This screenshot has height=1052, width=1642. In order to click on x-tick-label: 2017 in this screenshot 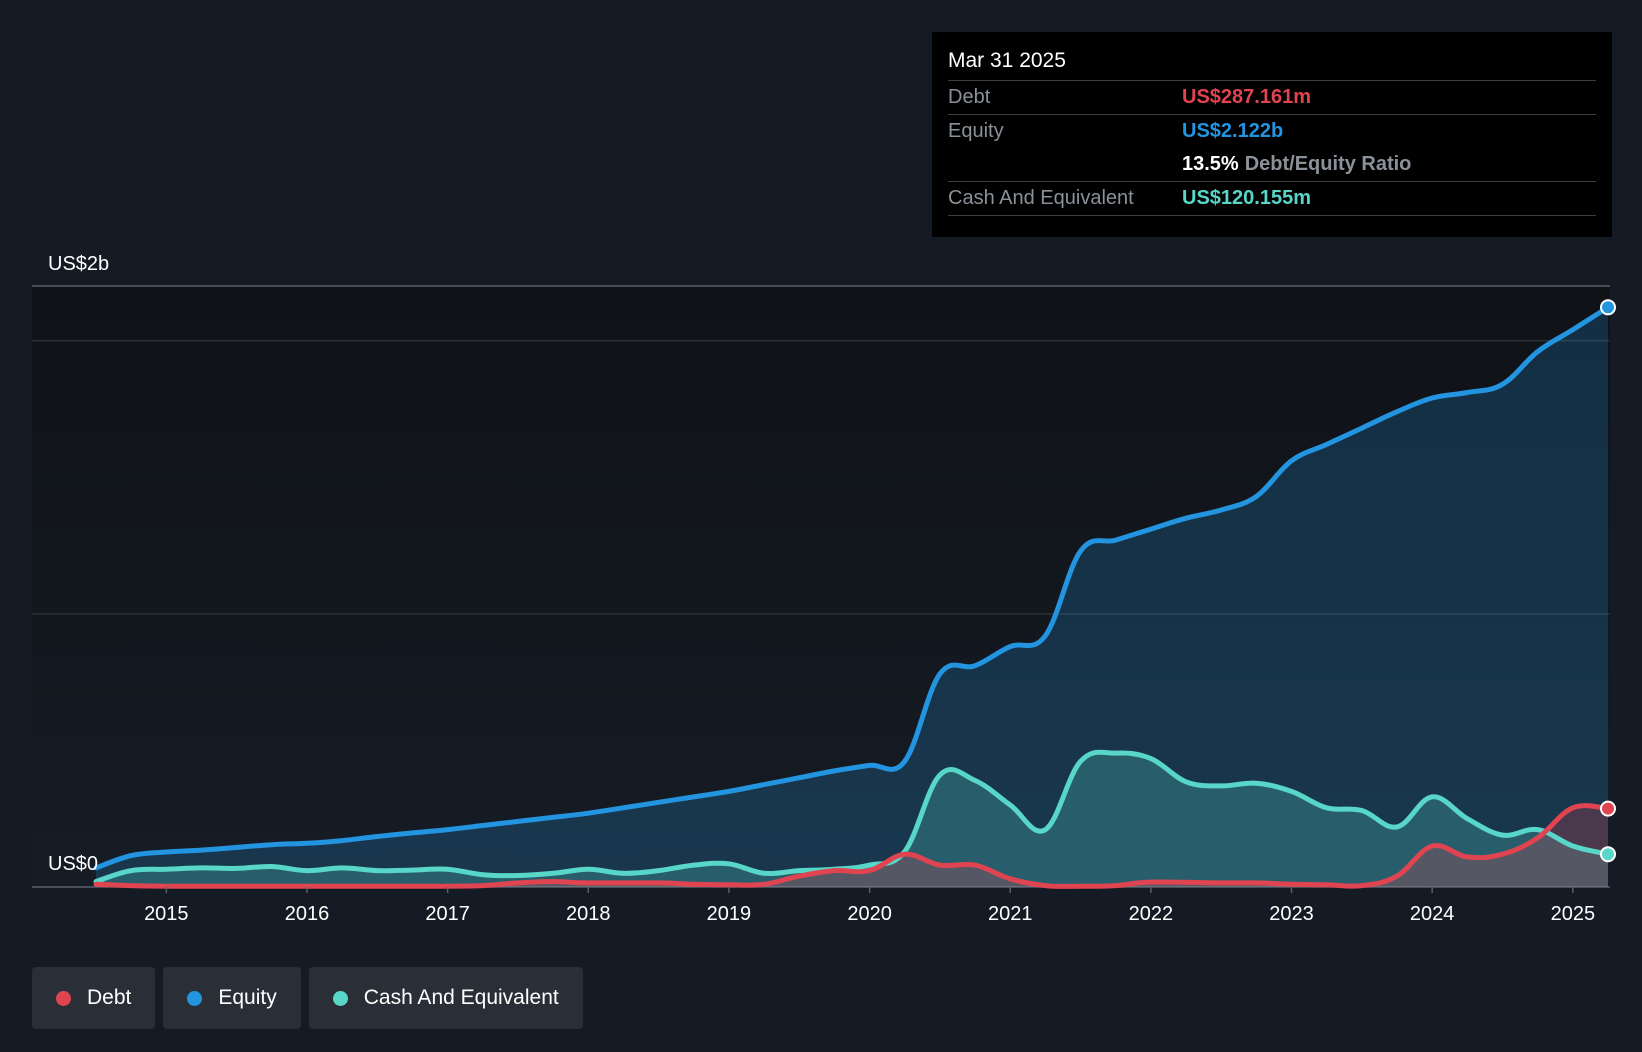, I will do `click(447, 914)`.